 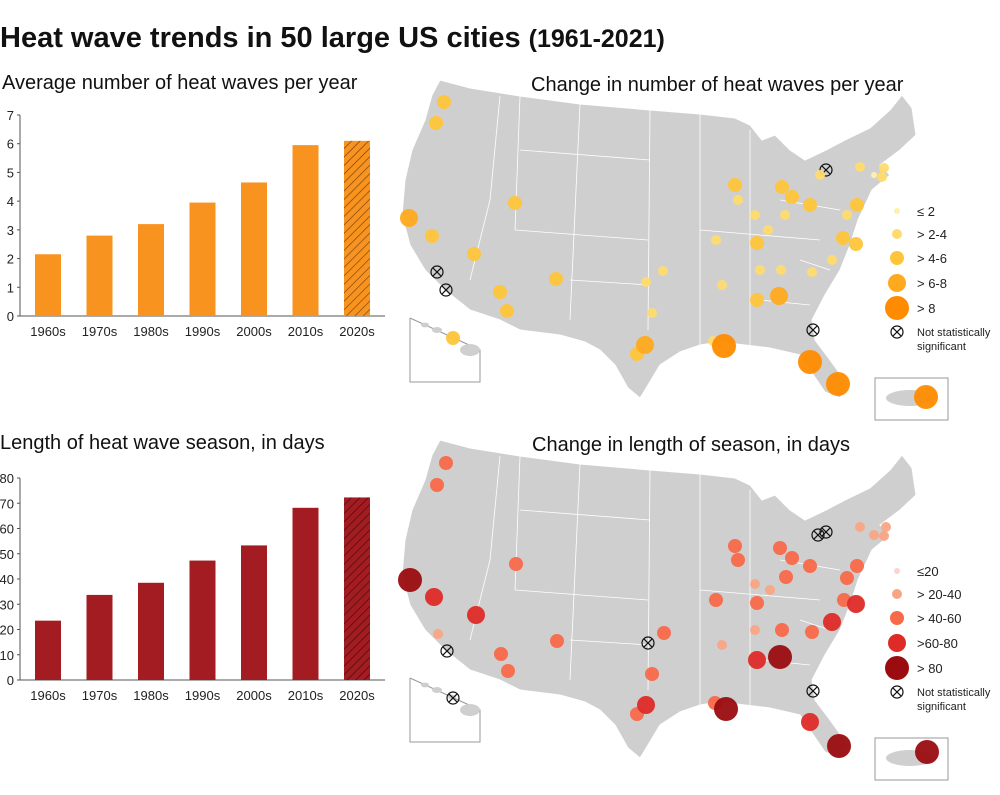 What do you see at coordinates (7, 604) in the screenshot?
I see `y-tick-label: 30` at bounding box center [7, 604].